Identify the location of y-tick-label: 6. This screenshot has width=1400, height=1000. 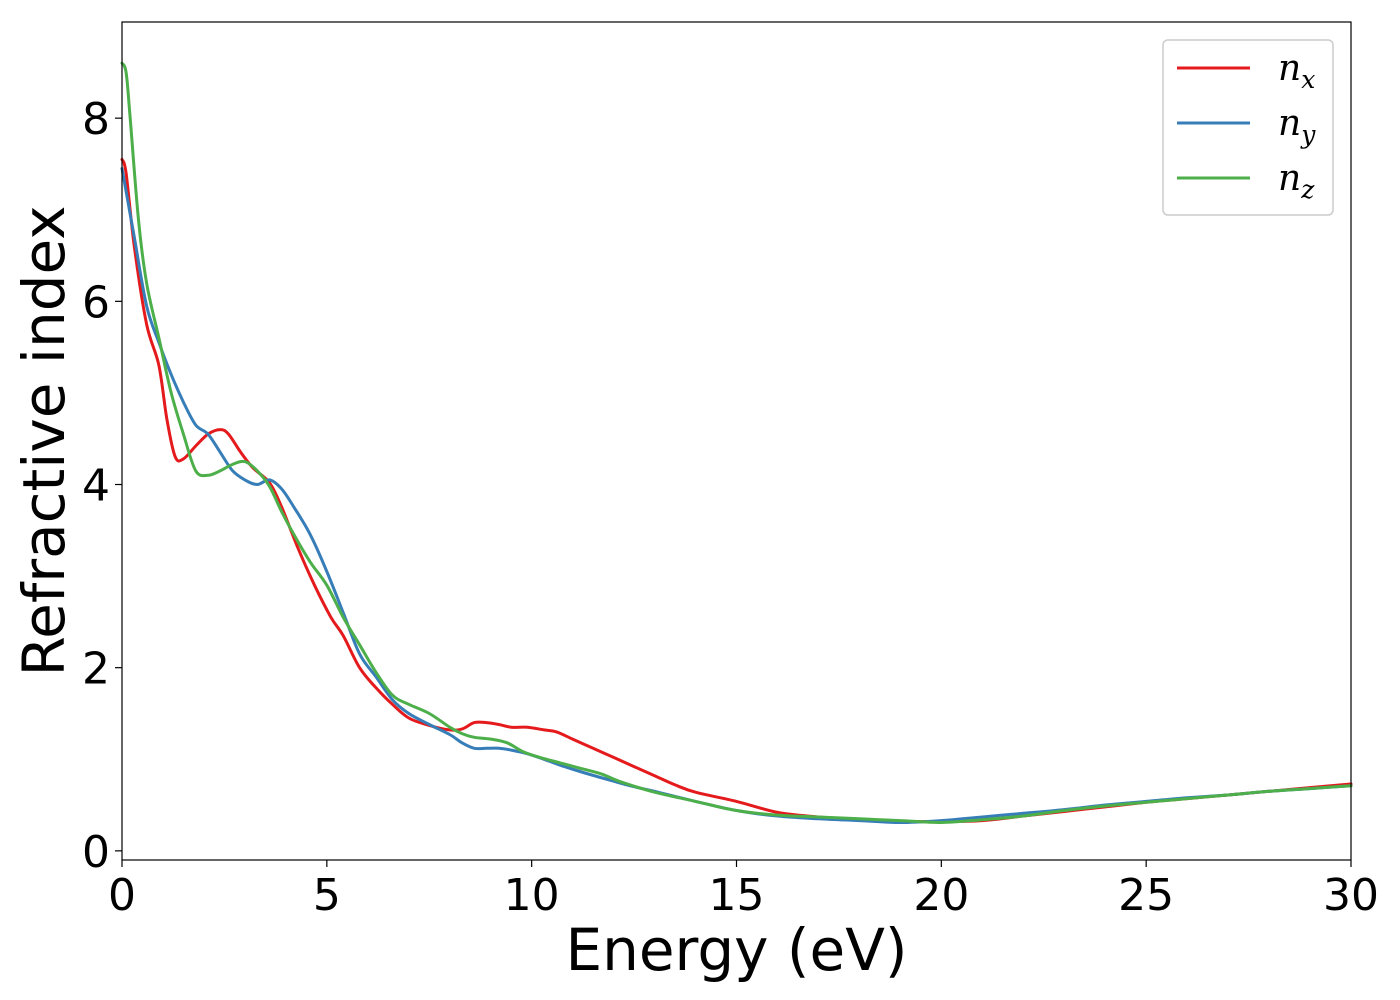
(96, 302).